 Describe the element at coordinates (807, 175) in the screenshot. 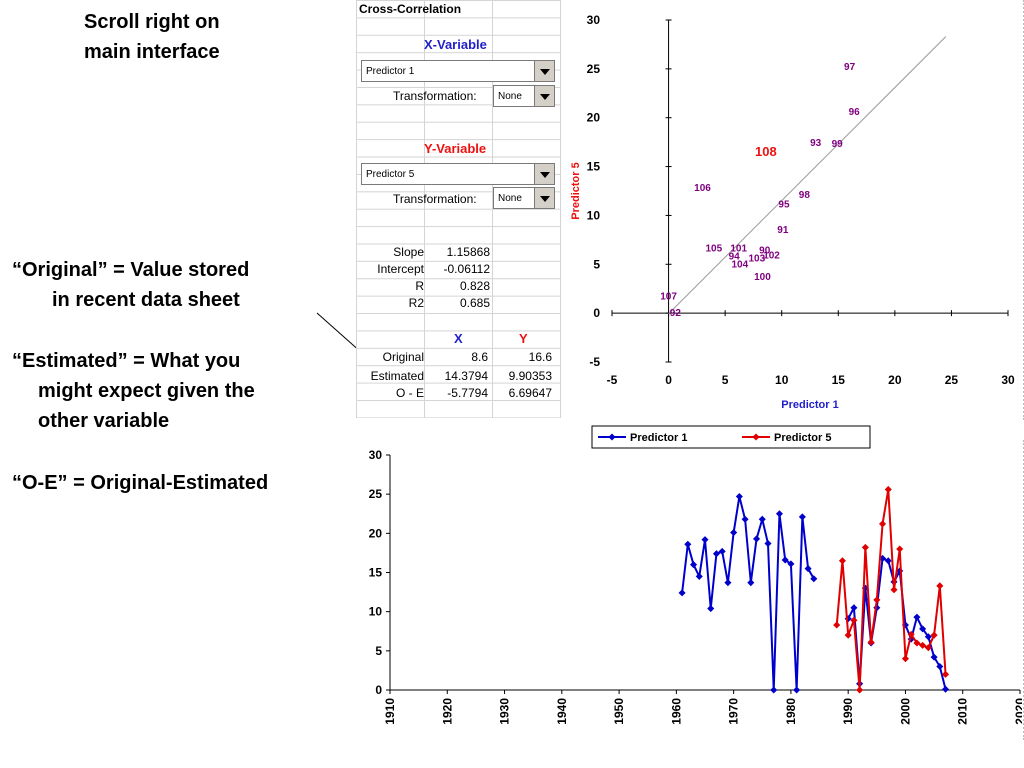

I see `fit-line` at that location.